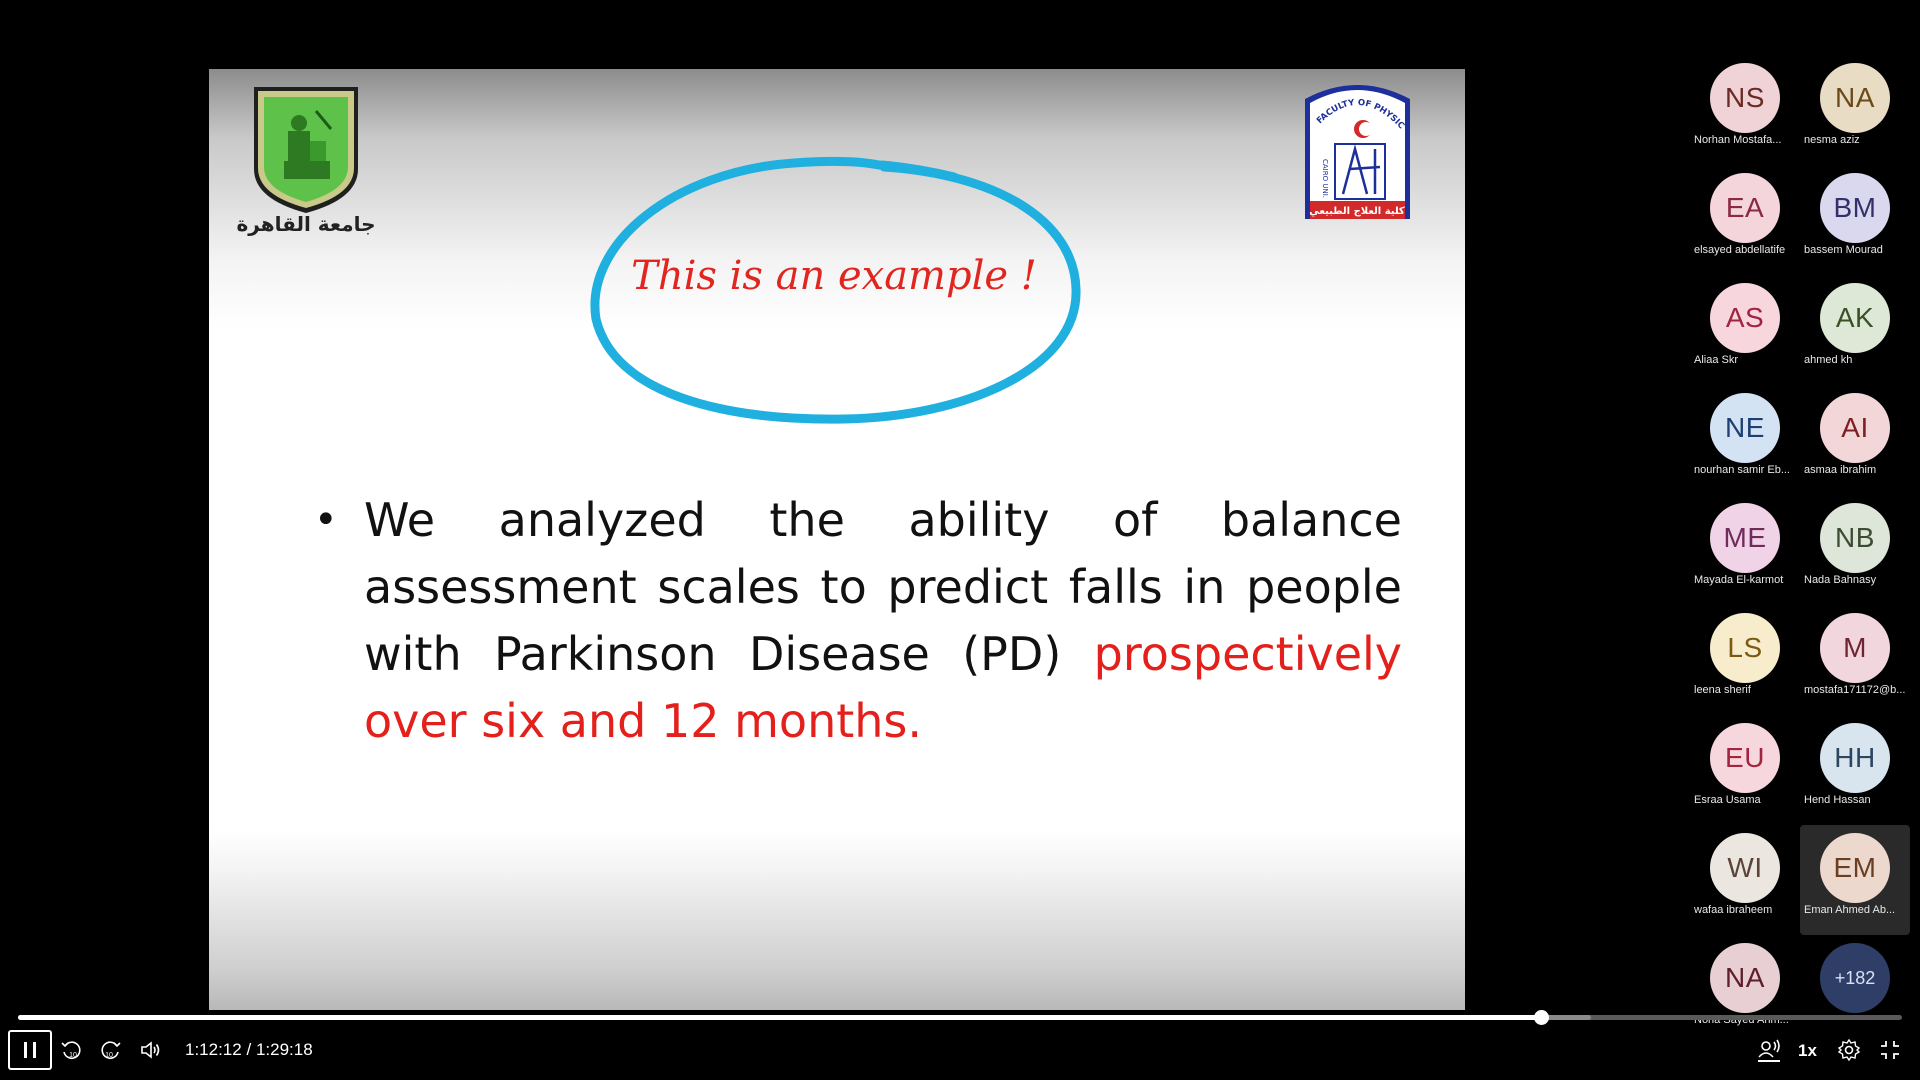 The height and width of the screenshot is (1080, 1920). Describe the element at coordinates (1542, 1017) in the screenshot. I see `progress-handle` at that location.